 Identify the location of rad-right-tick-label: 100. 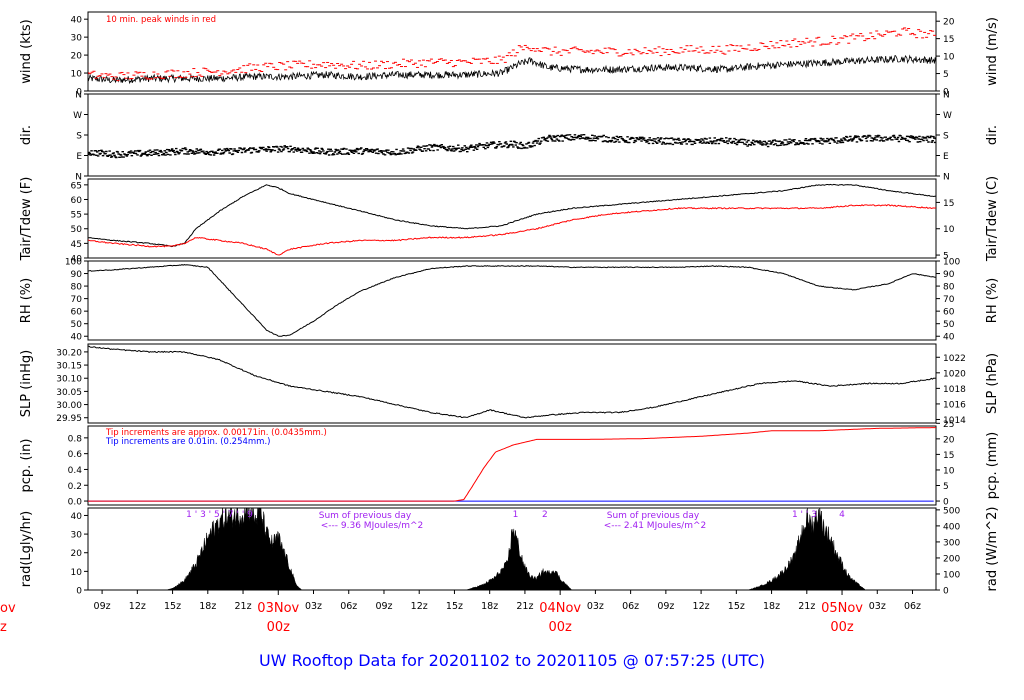
(951, 575).